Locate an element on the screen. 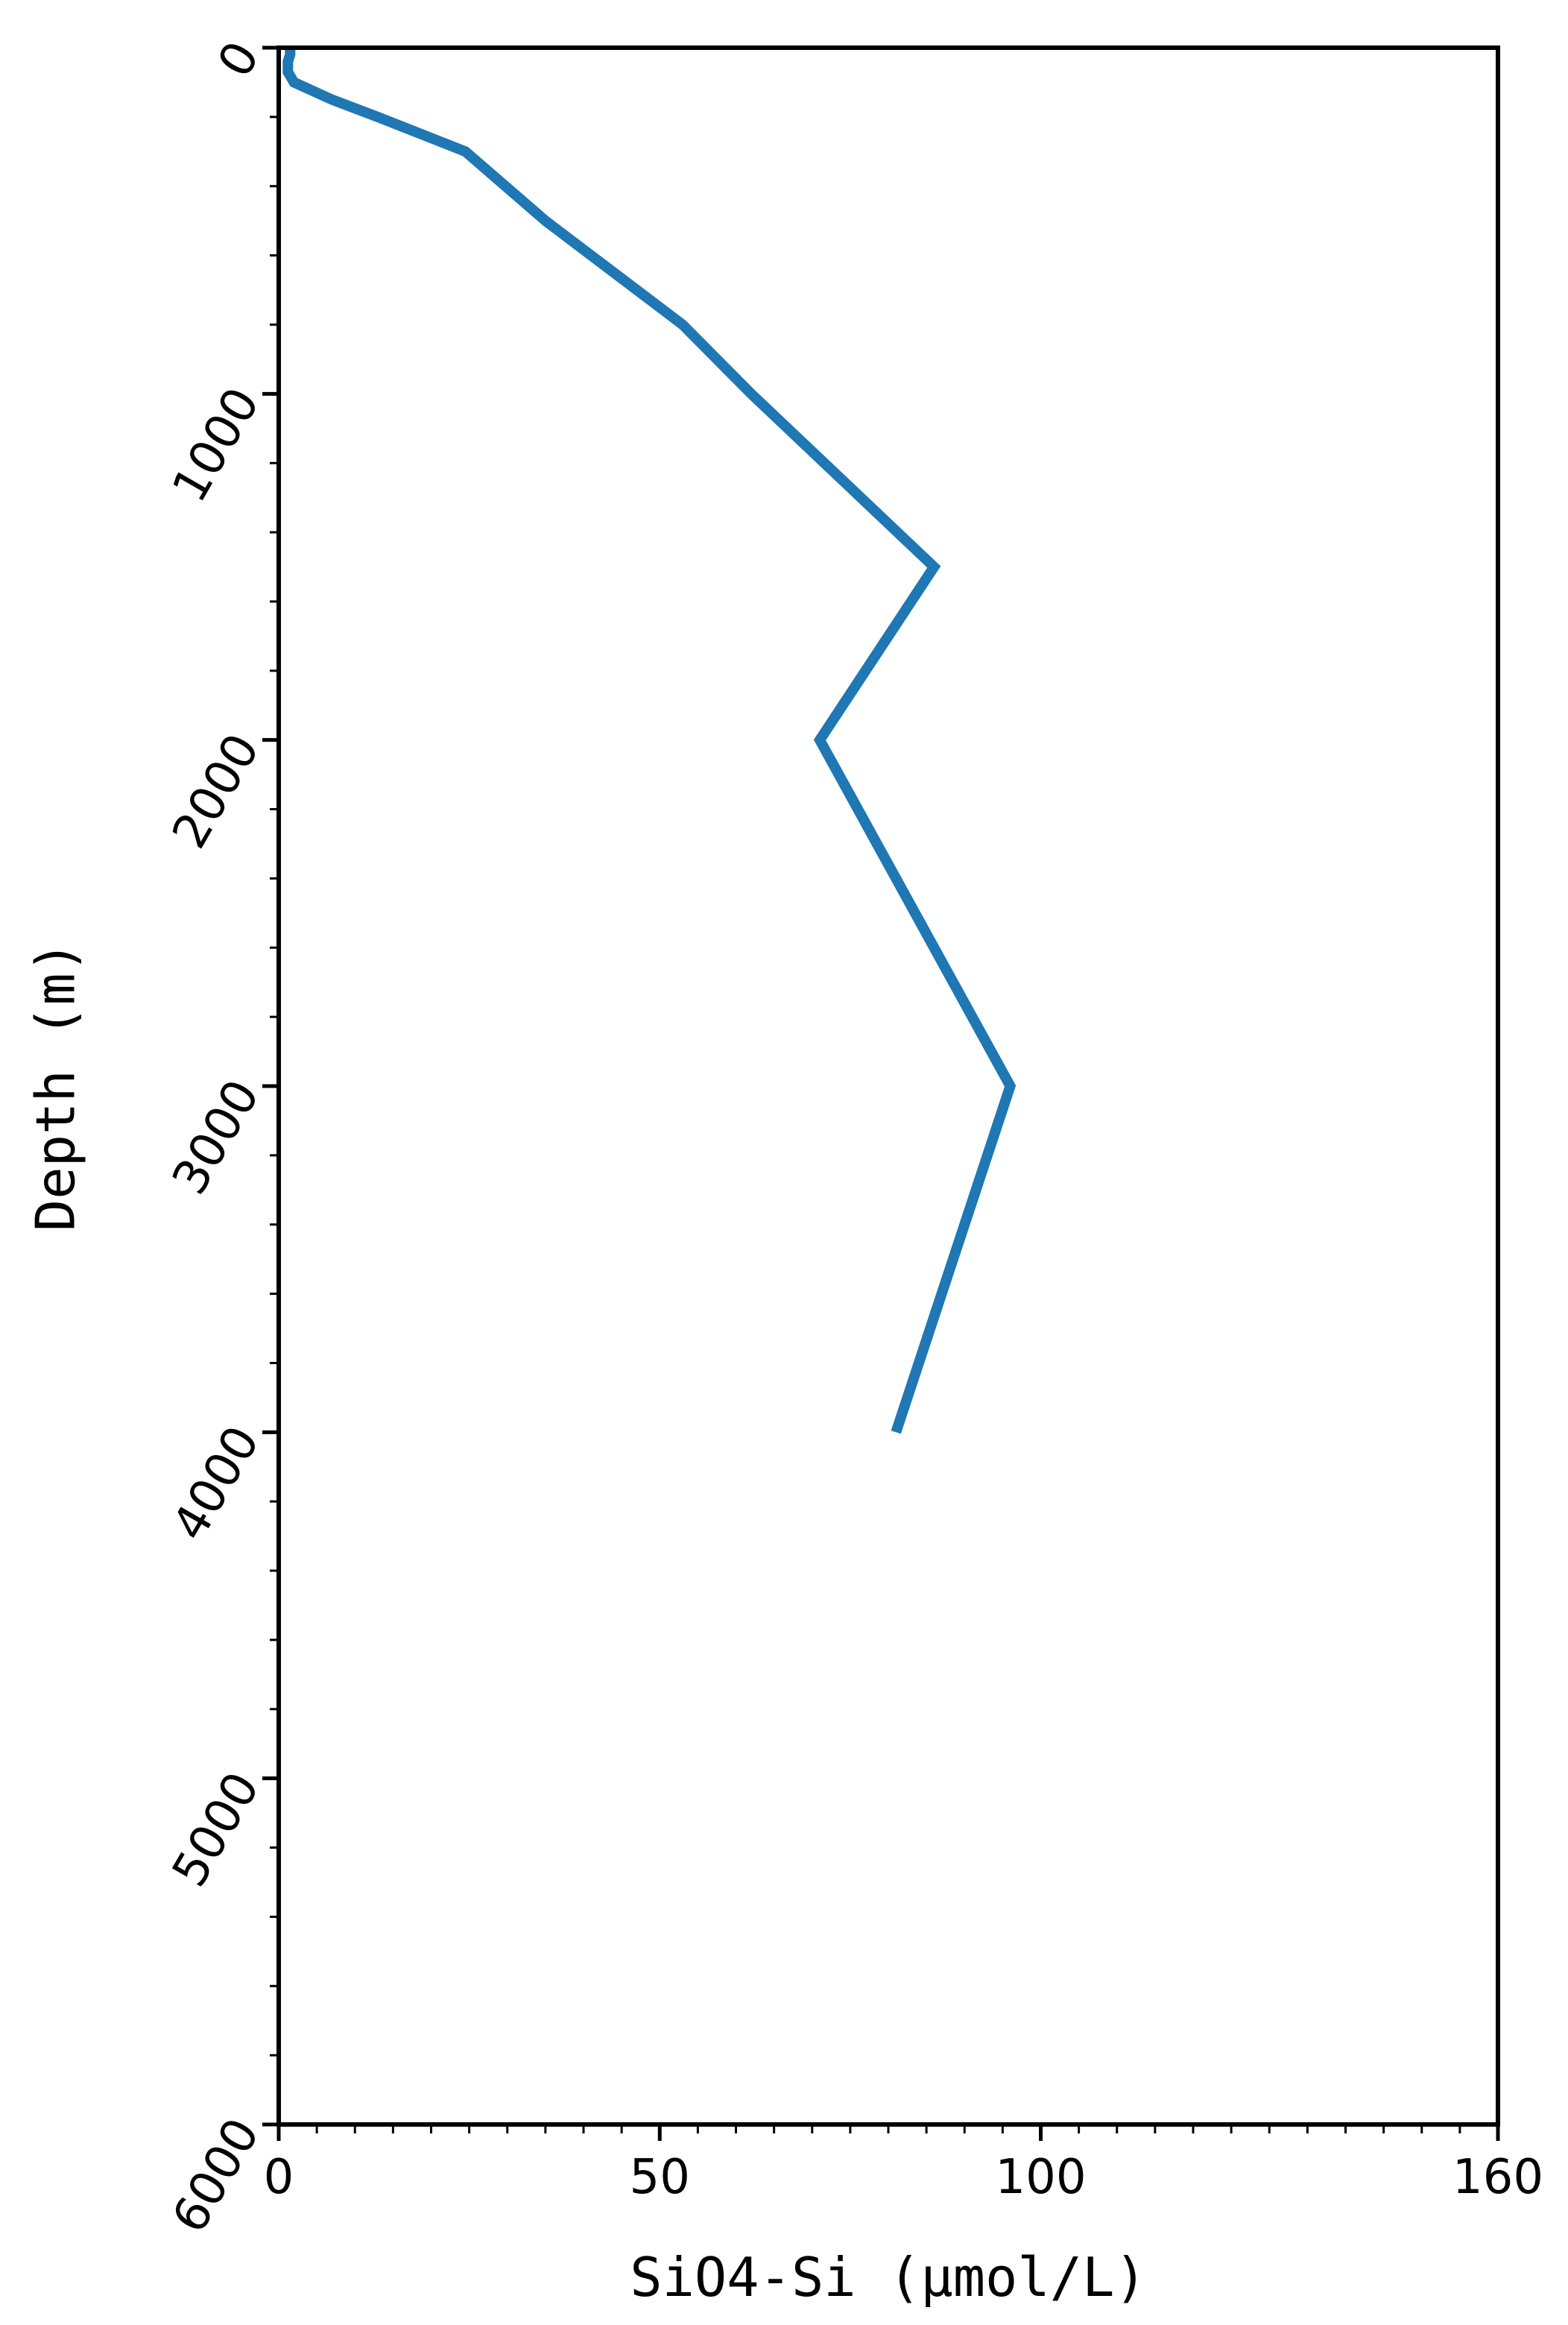 This screenshot has width=1568, height=2325. x-tick-label: 100 is located at coordinates (1040, 2177).